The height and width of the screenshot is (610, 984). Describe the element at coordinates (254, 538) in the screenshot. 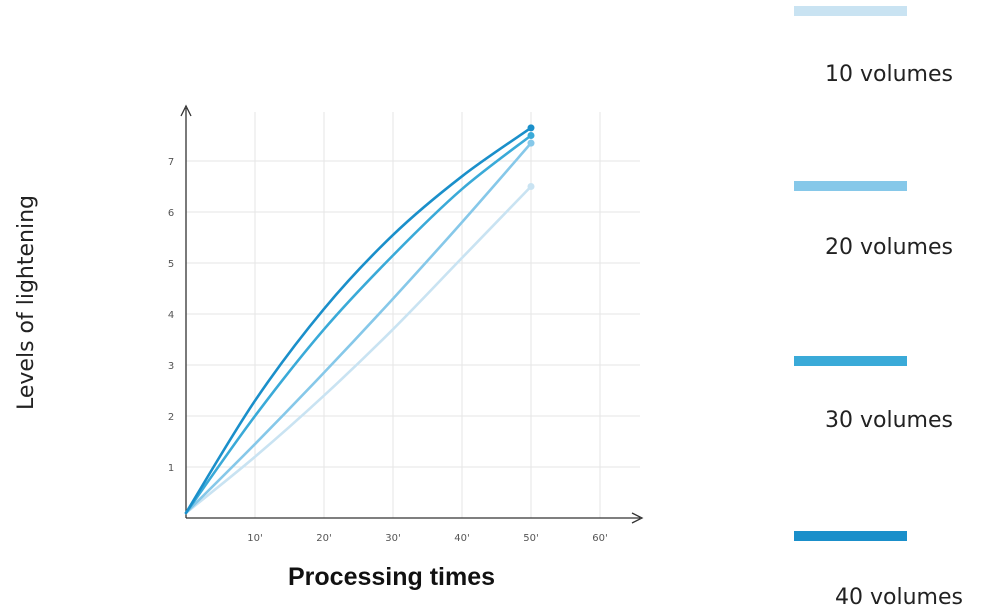

I see `x-tick-label: 10'` at that location.